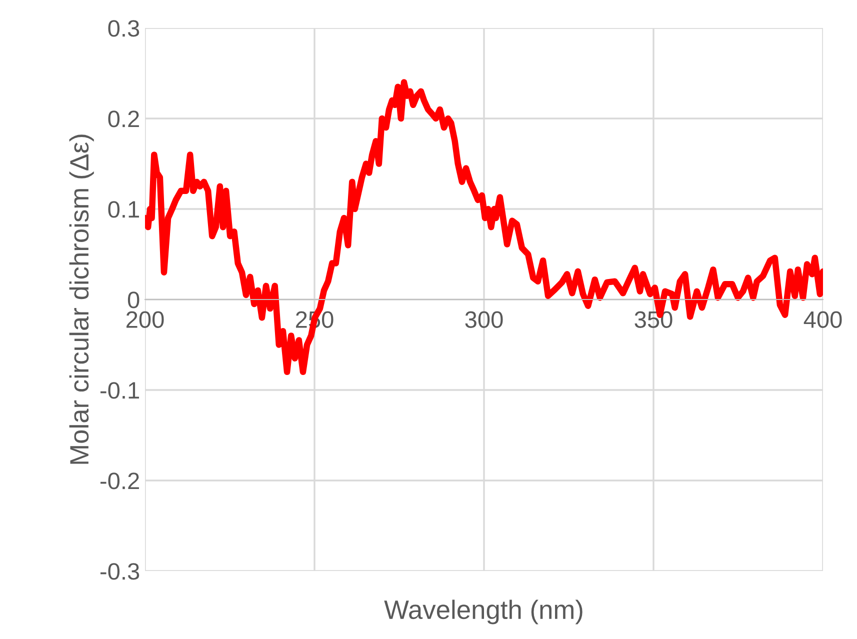 This screenshot has height=639, width=857. Describe the element at coordinates (823, 319) in the screenshot. I see `x-tick-label: 400` at that location.